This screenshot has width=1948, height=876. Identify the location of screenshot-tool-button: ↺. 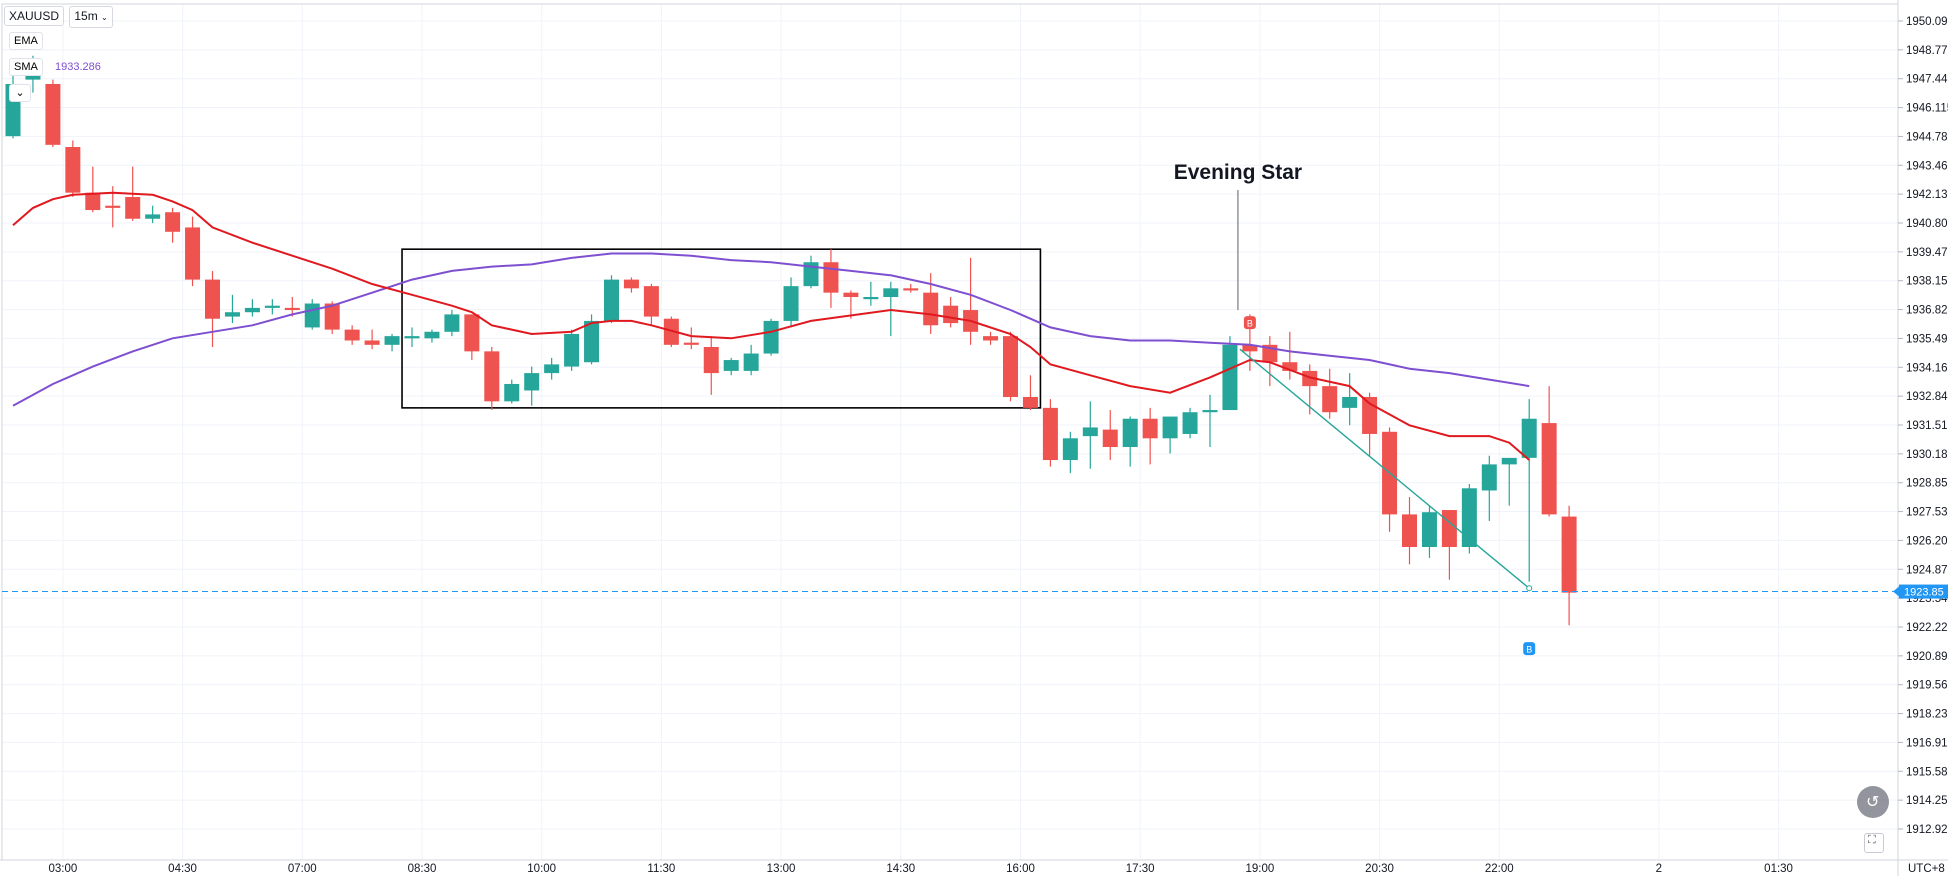
(1873, 802).